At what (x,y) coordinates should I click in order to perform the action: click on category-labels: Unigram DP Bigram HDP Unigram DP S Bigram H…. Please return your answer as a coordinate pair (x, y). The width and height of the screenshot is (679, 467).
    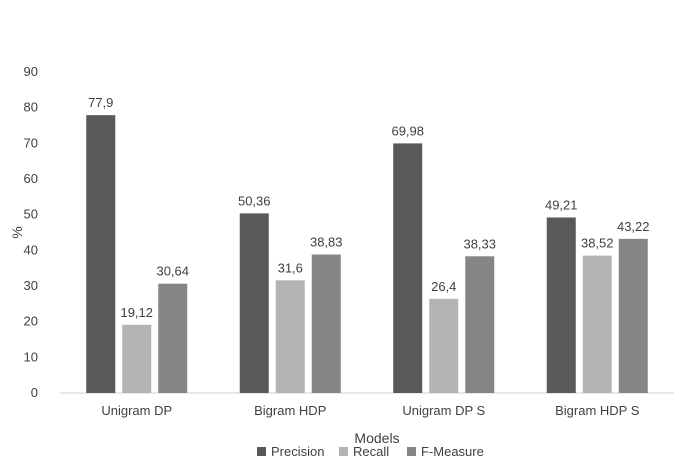
    Looking at the image, I should click on (370, 410).